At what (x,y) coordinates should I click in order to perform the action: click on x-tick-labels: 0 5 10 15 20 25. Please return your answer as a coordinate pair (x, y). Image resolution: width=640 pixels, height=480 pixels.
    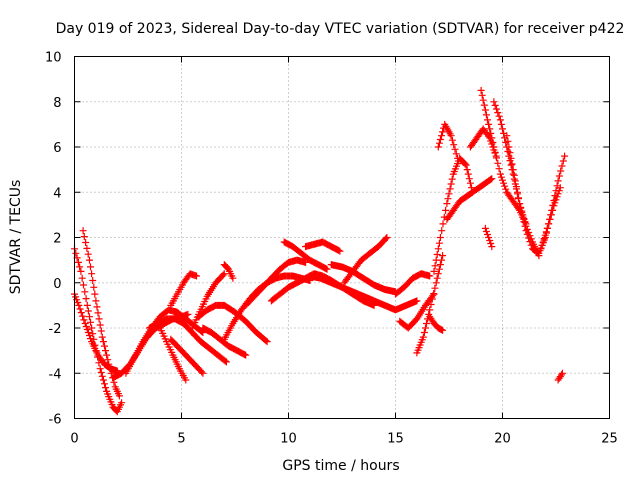
    Looking at the image, I should click on (343, 439).